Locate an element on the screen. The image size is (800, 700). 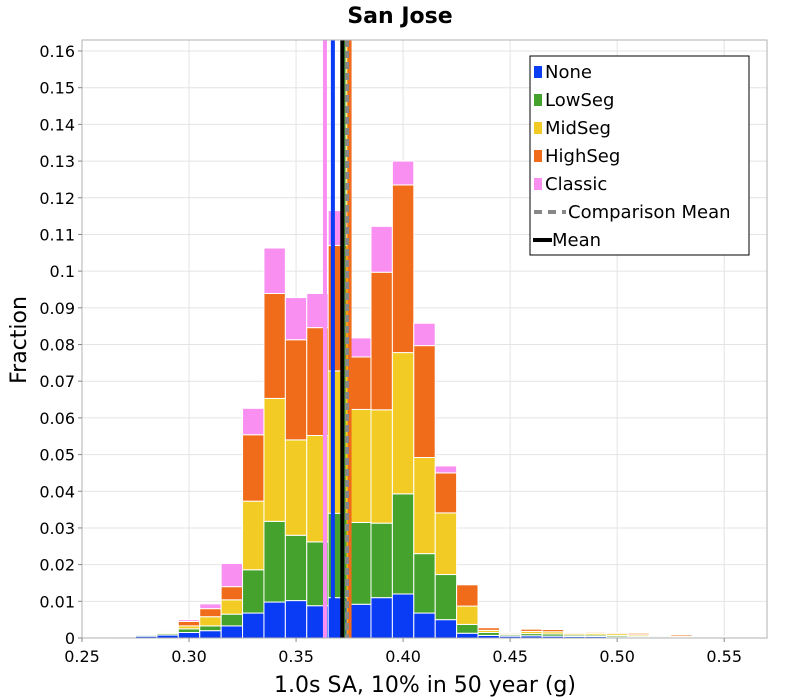
legend-midseg-swatch is located at coordinates (538, 128).